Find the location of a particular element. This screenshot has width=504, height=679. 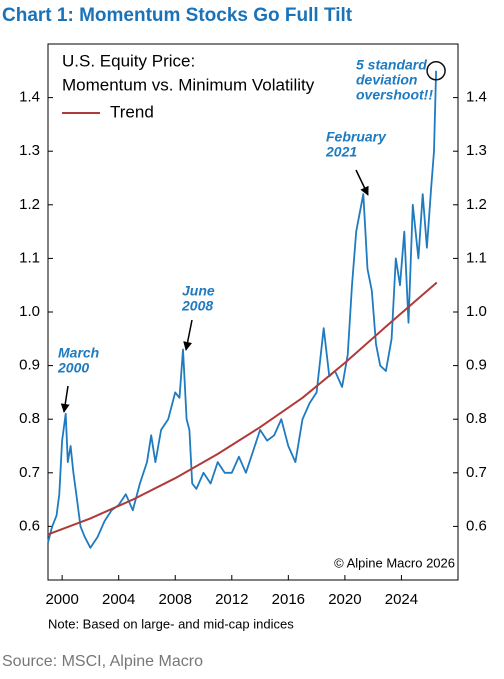

y-tick-label: 0.8 is located at coordinates (29, 418).